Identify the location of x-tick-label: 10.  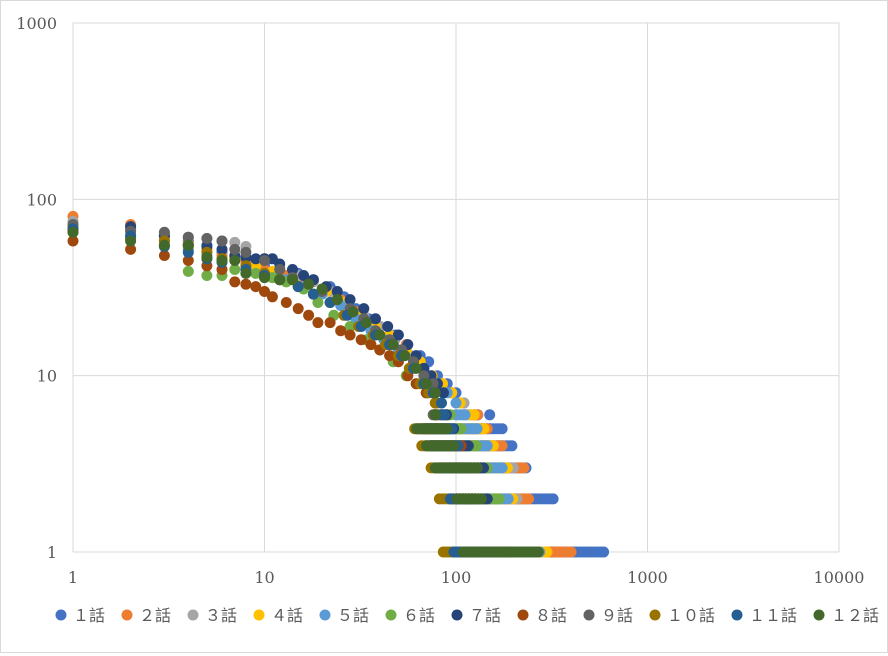
(264, 577).